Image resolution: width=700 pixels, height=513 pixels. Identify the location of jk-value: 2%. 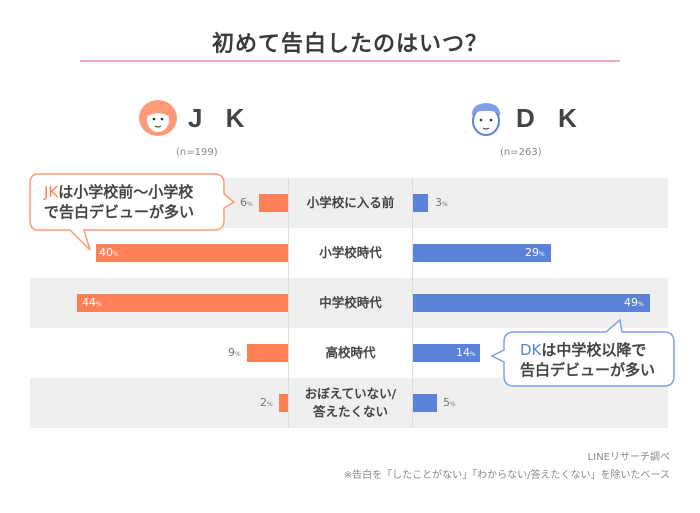
(266, 402).